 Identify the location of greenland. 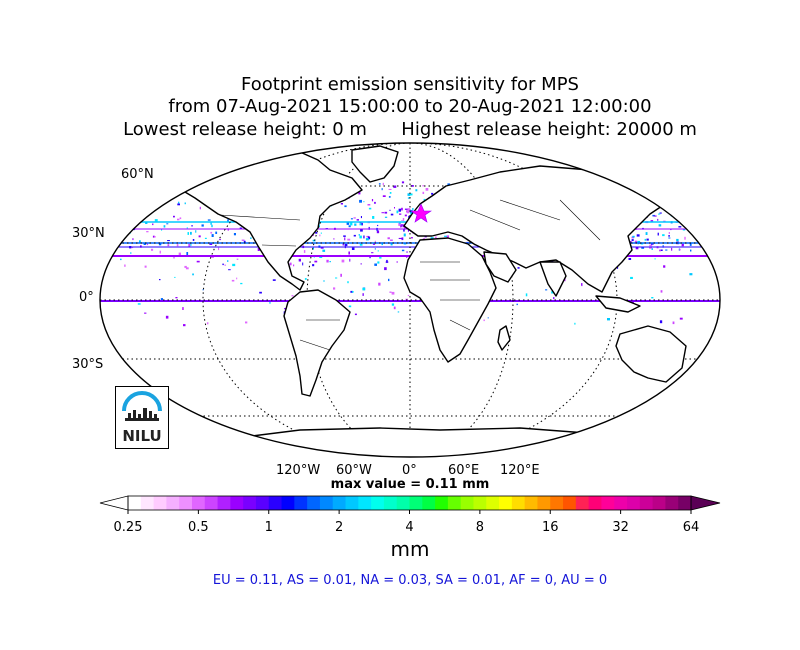
(375, 164).